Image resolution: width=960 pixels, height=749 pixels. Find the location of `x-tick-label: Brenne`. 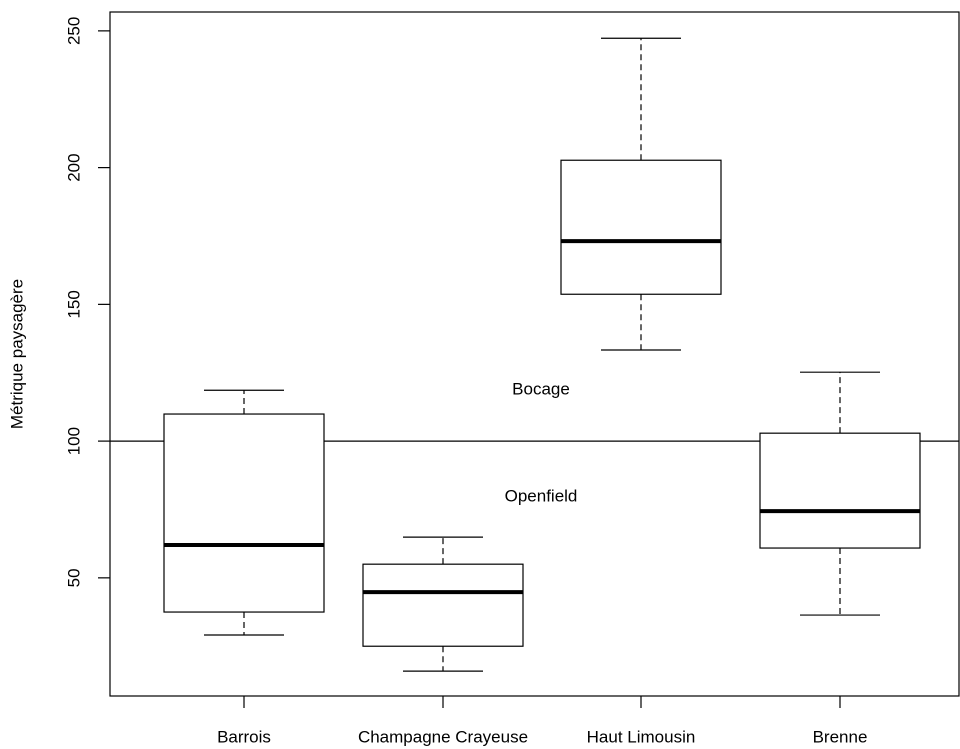

x-tick-label: Brenne is located at coordinates (840, 736).